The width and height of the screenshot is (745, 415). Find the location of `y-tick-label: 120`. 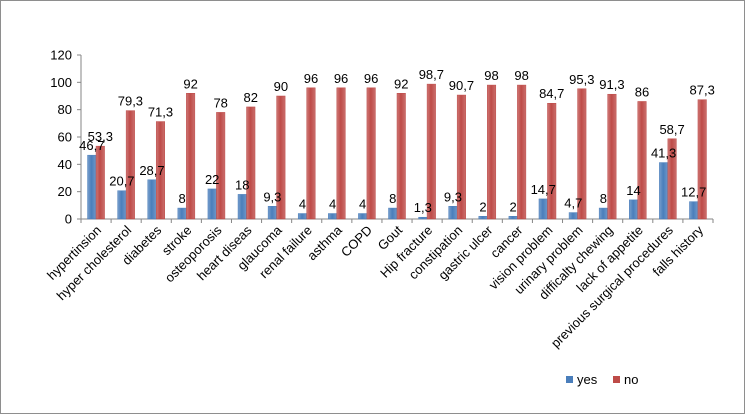

y-tick-label: 120 is located at coordinates (61, 55).